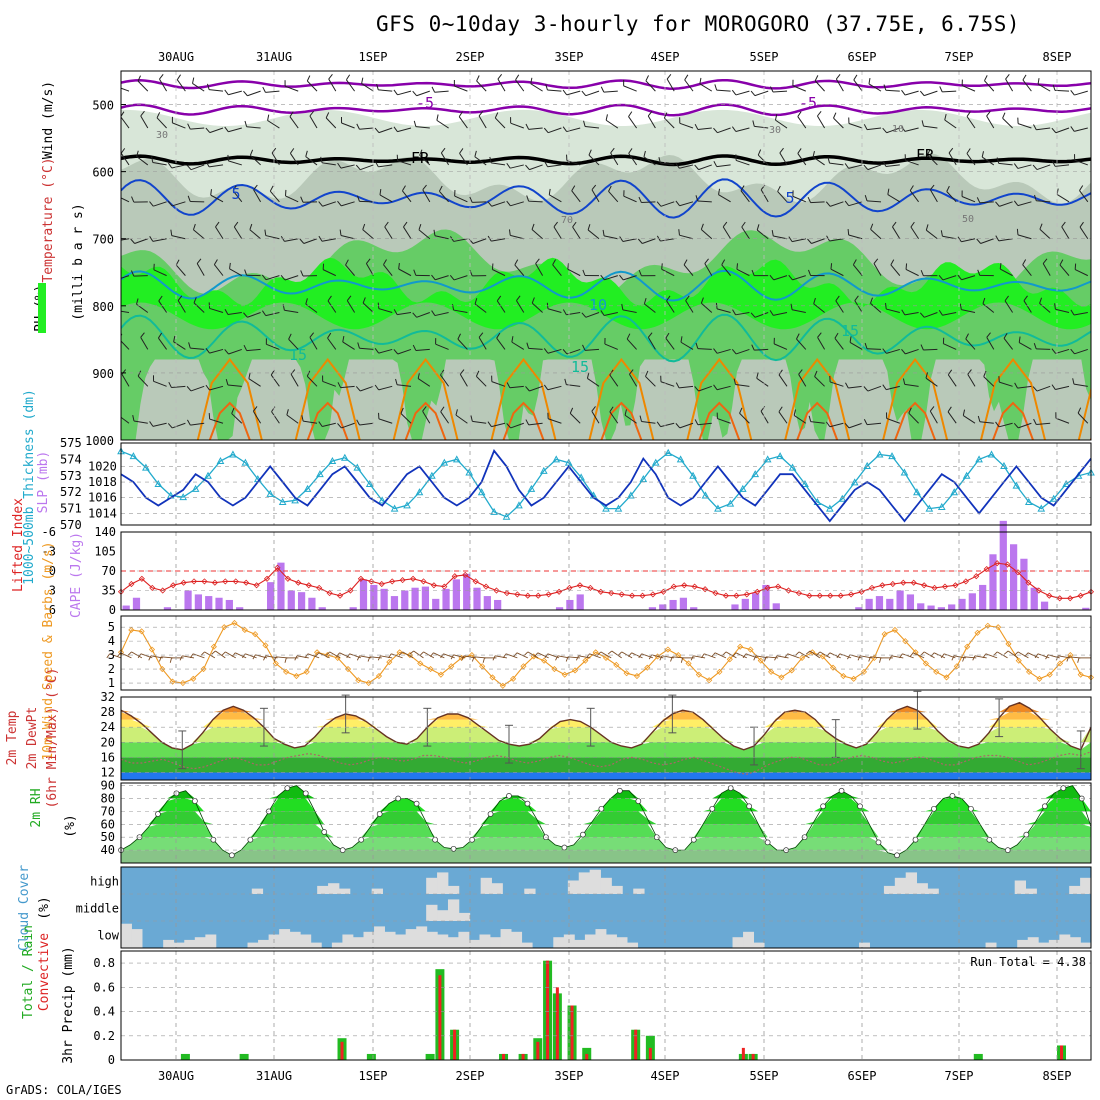 This screenshot has height=1100, width=1100. Describe the element at coordinates (104, 1036) in the screenshot. I see `precip-tick: 0.2` at that location.